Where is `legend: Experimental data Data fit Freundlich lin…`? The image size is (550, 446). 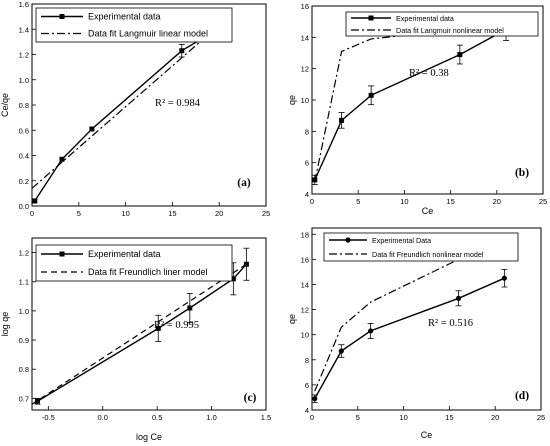 legend: Experimental data Data fit Freundlich lin… is located at coordinates (134, 263).